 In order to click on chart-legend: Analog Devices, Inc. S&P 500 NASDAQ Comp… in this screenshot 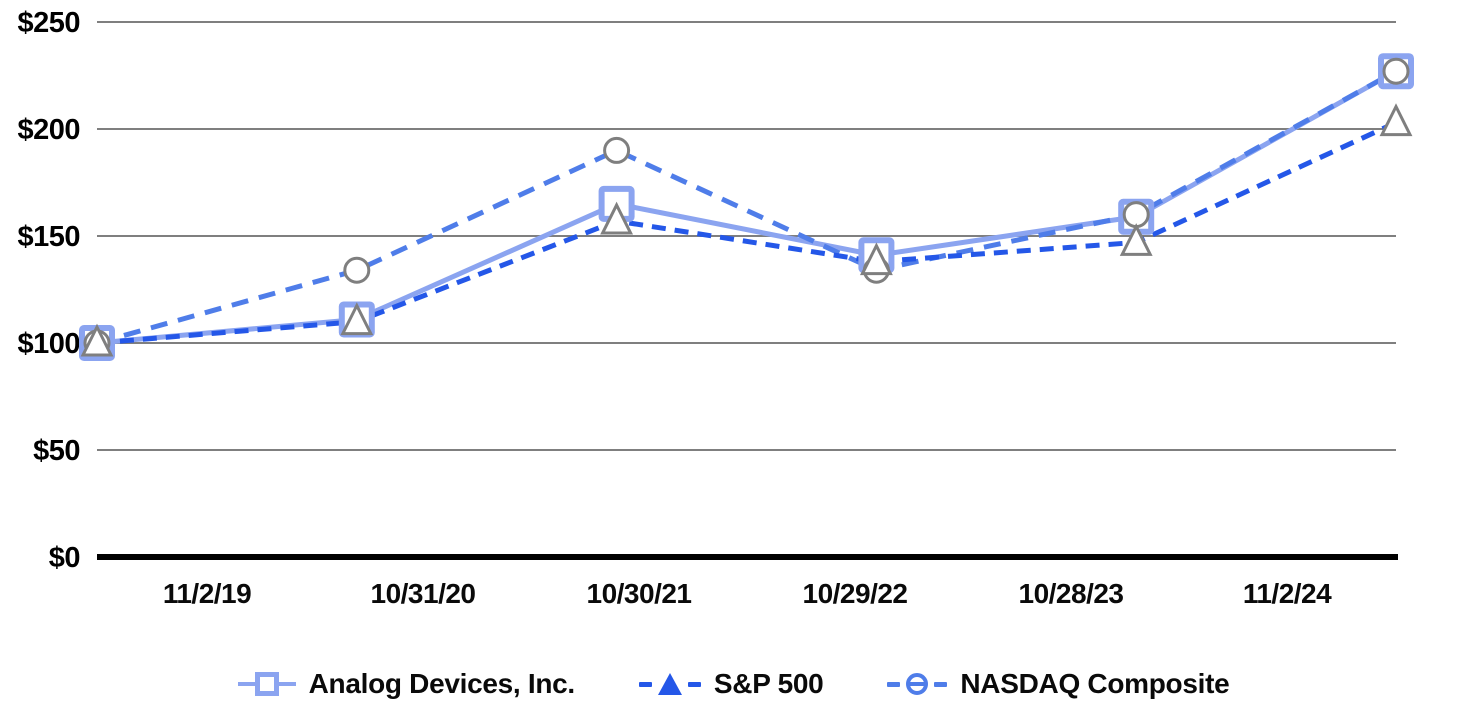, I will do `click(733, 684)`.